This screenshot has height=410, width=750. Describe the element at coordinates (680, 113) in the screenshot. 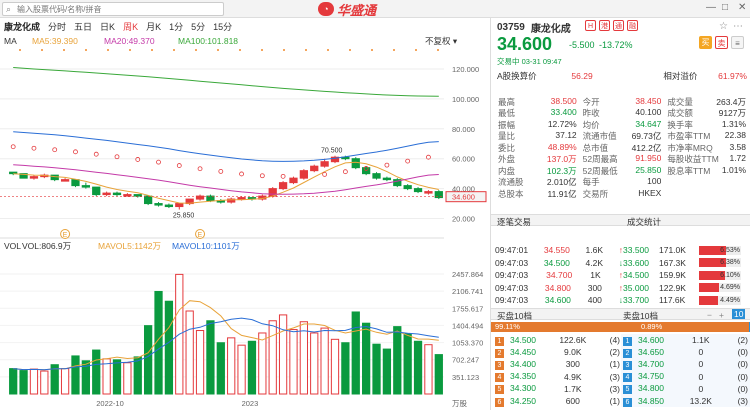

I see `stat-label: 成交额` at that location.